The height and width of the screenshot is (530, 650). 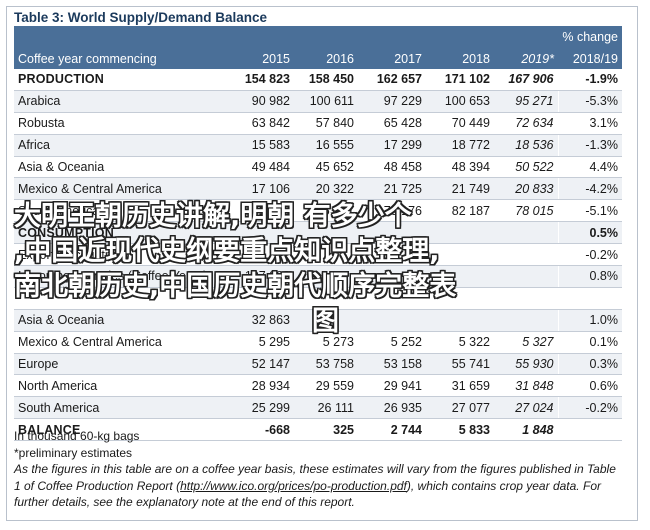 I want to click on pct-change-cell: 3.1%, so click(x=589, y=123).